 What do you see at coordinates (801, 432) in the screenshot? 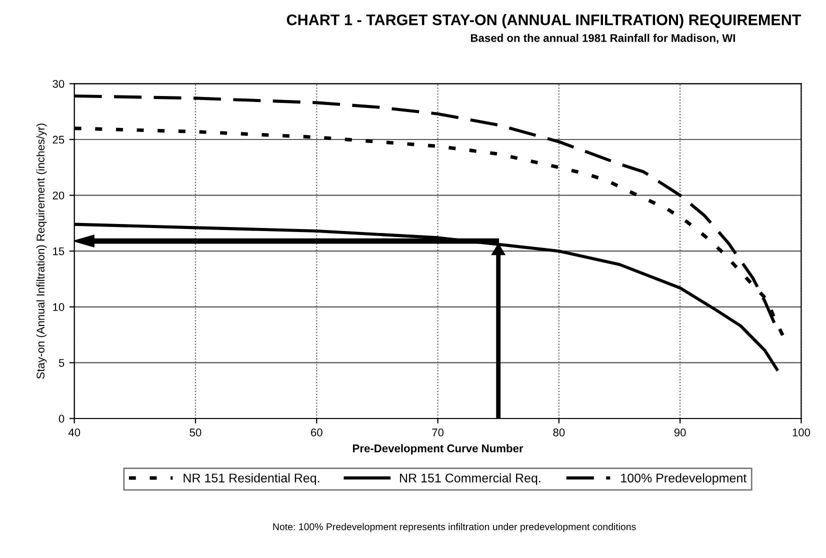
I see `x-tick-label: 100` at bounding box center [801, 432].